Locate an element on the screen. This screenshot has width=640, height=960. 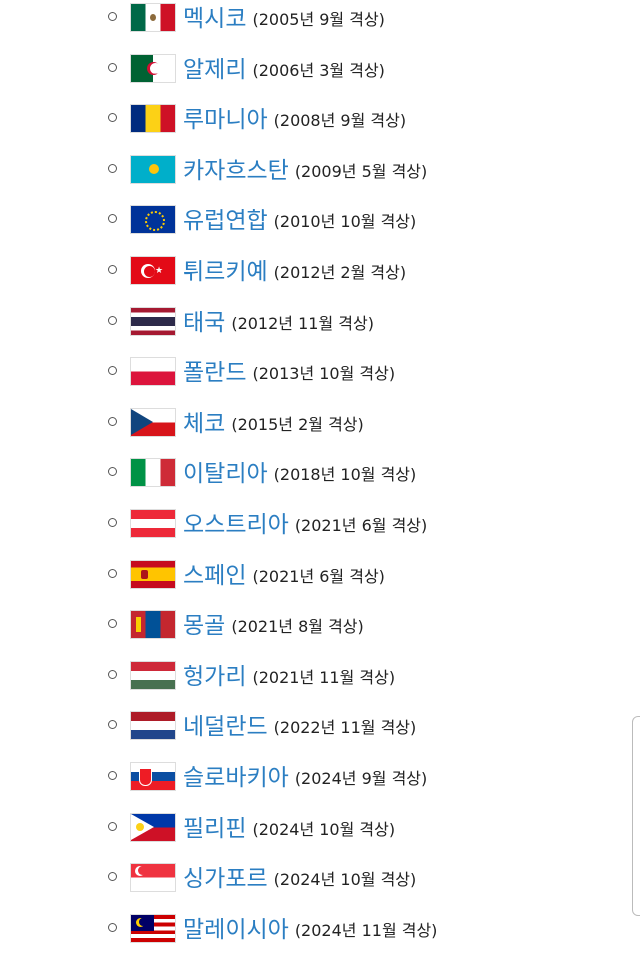
list-item: 멕시코 (2005년 9월 격상) is located at coordinates (320, 18).